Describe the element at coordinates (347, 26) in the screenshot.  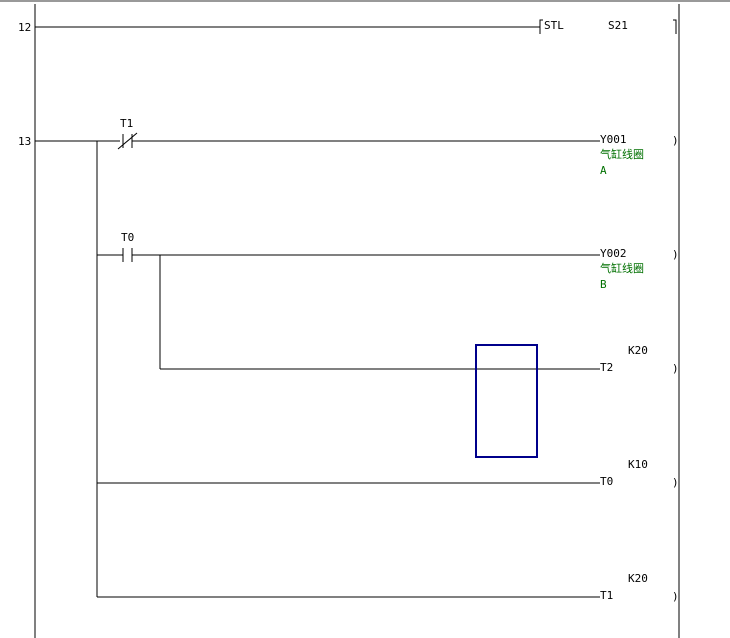
I see `rung-12: 12 STL S21` at that location.